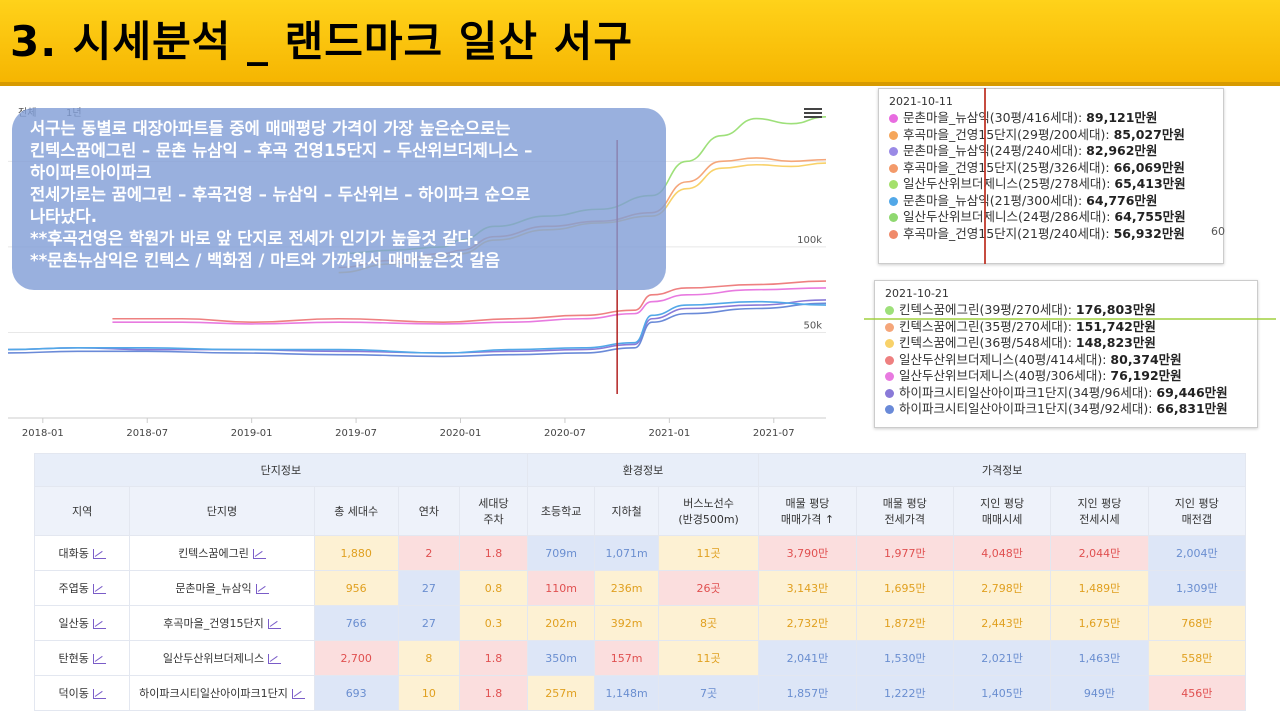 The width and height of the screenshot is (1280, 720). I want to click on tooltip-row-value: 64,776만원, so click(1122, 200).